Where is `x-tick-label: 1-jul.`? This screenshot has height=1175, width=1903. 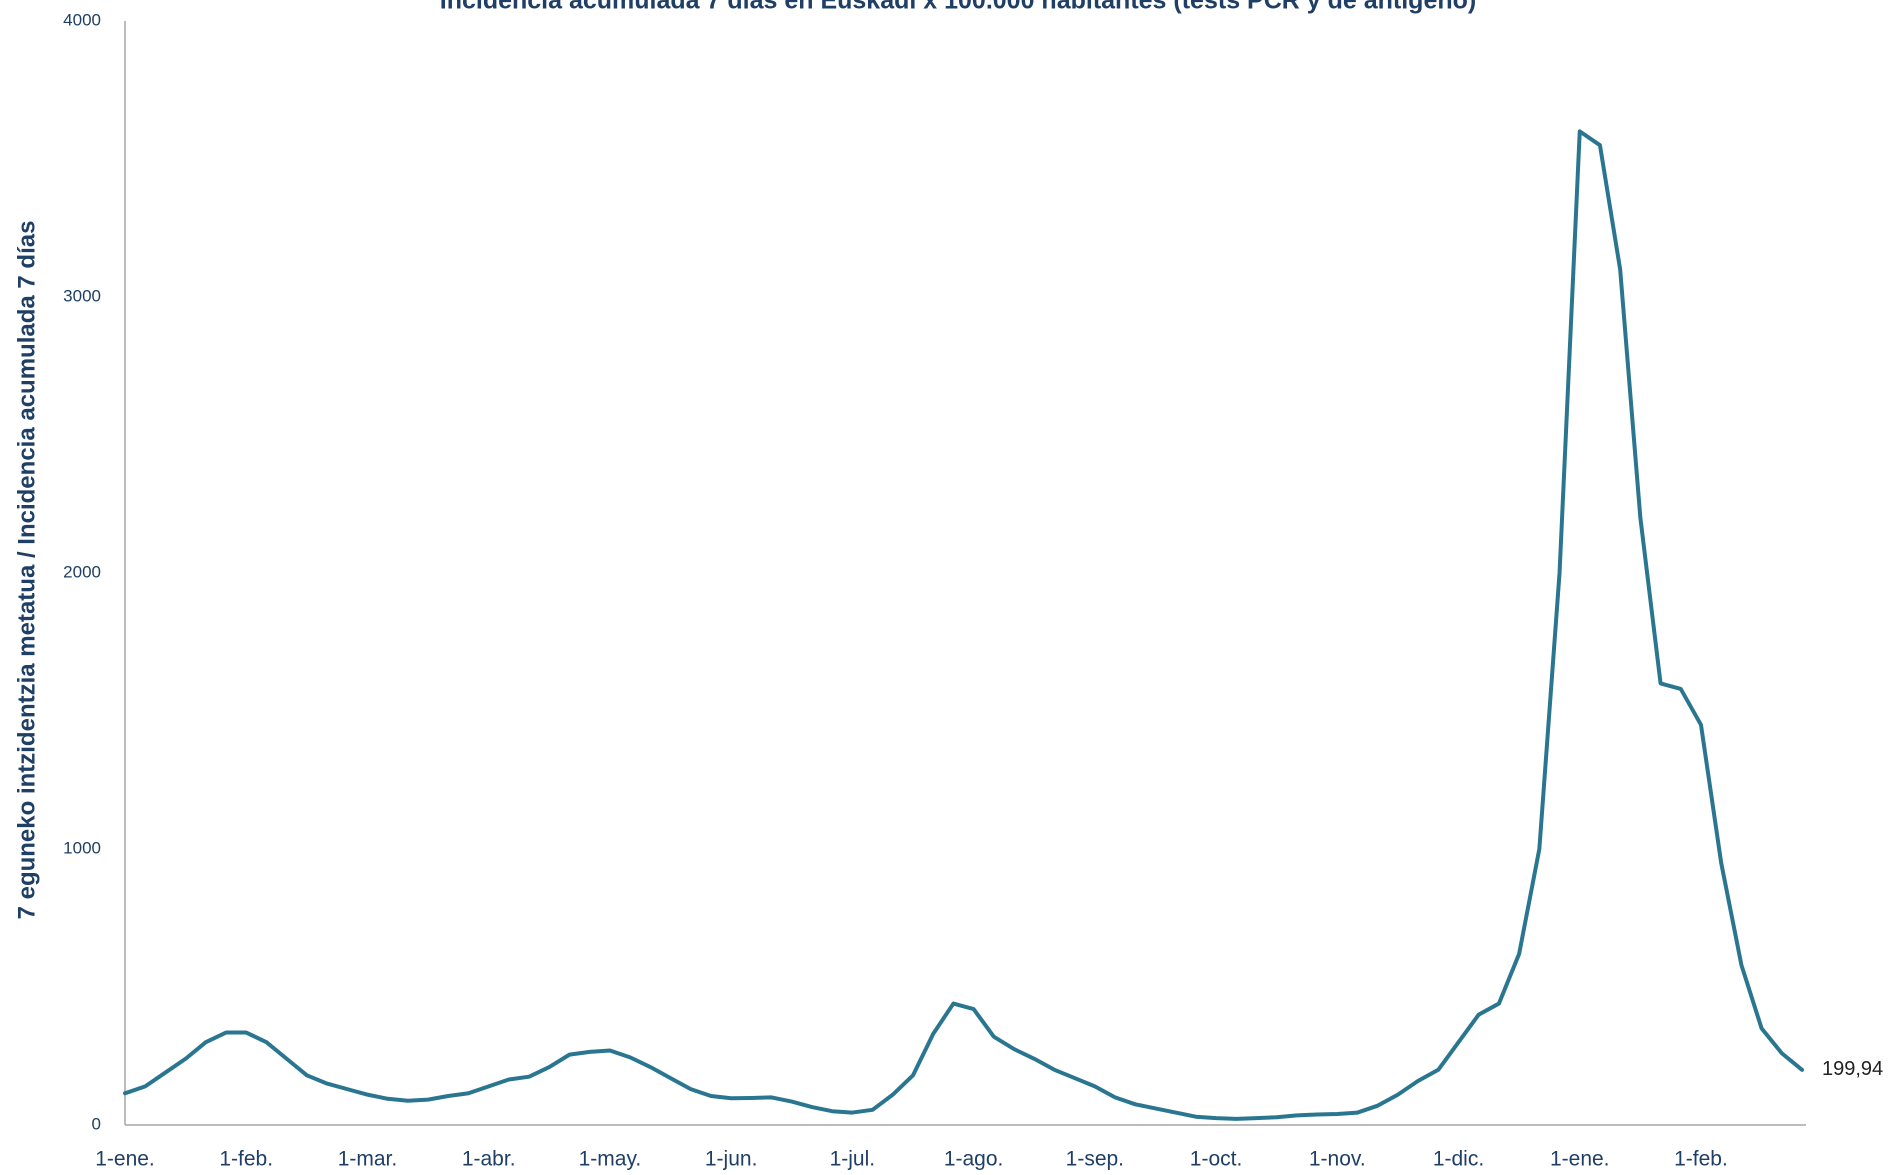
x-tick-label: 1-jul. is located at coordinates (853, 1159).